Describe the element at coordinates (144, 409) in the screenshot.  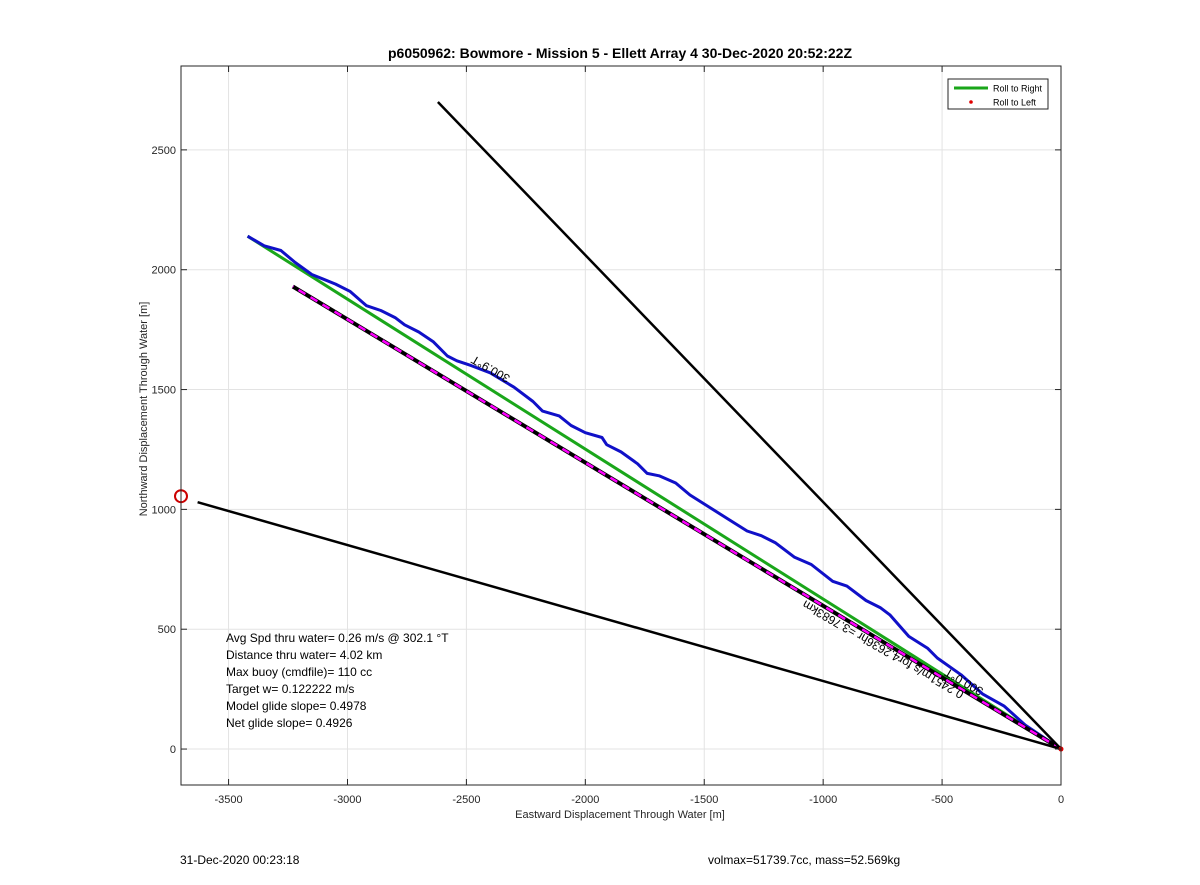
I see `y-axis-label: Northward Displacement Through Water [m]` at that location.